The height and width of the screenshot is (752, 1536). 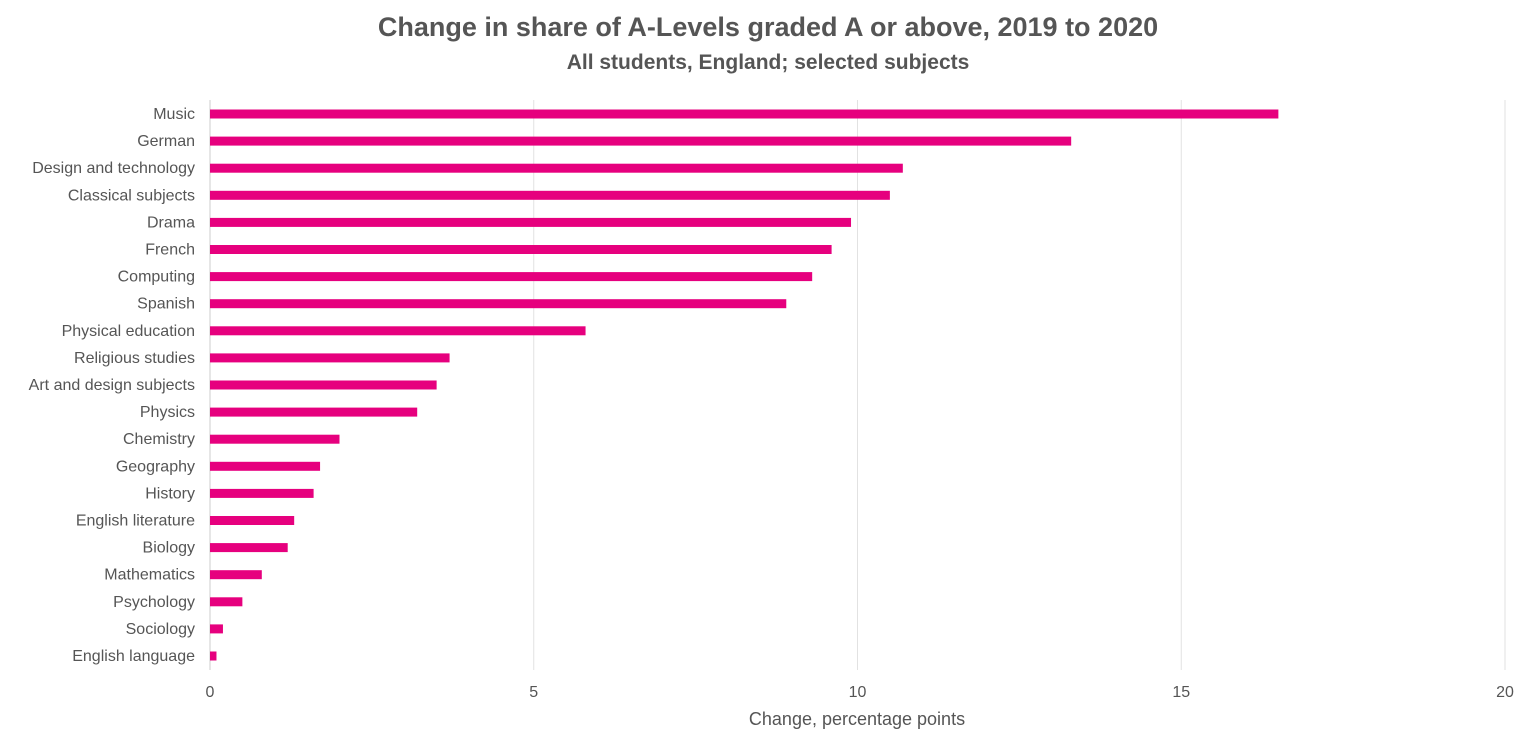 What do you see at coordinates (159, 439) in the screenshot?
I see `category-label: Chemistry` at bounding box center [159, 439].